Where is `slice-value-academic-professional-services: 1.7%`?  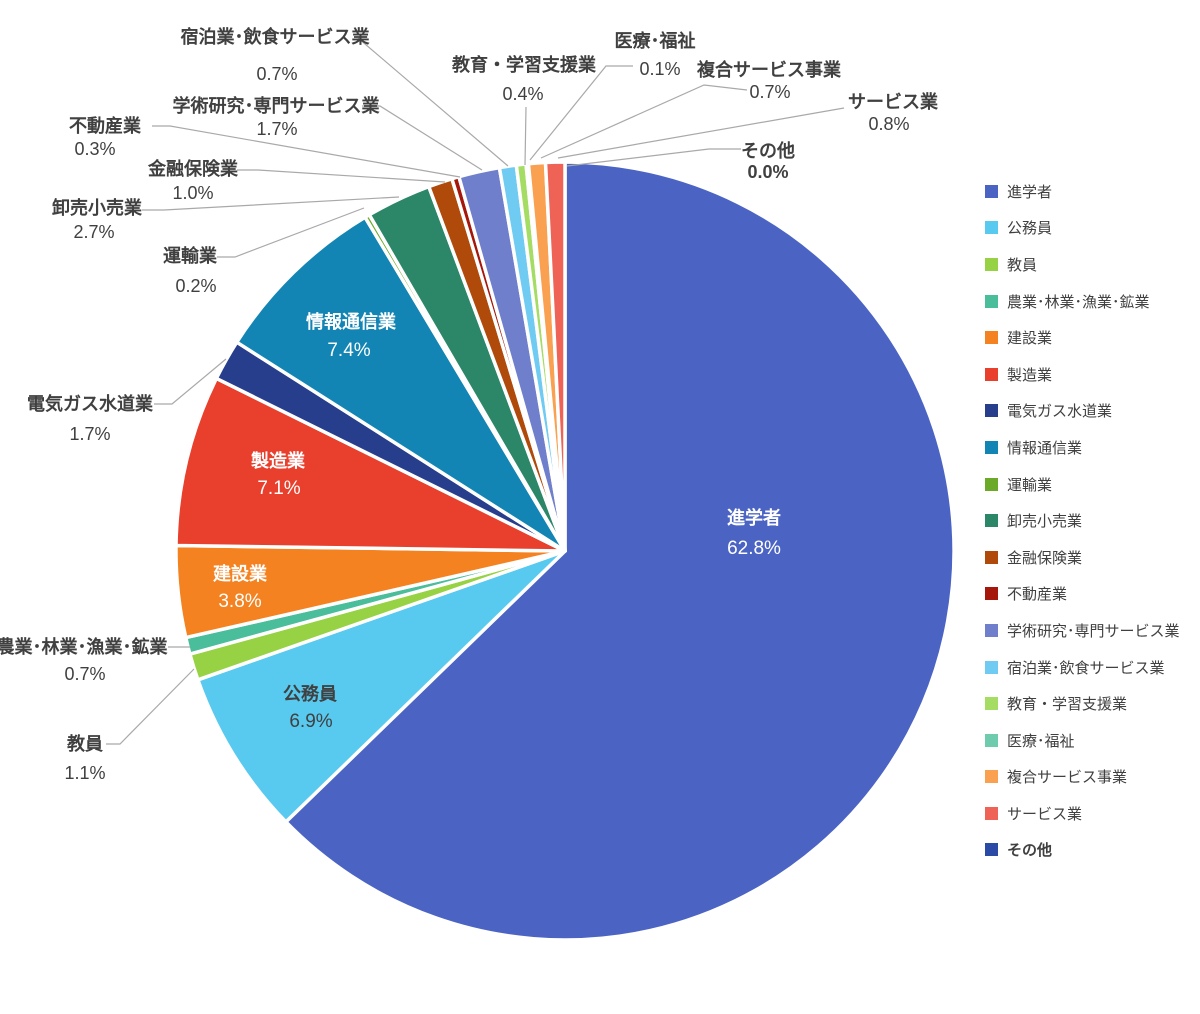
slice-value-academic-professional-services: 1.7% is located at coordinates (276, 129).